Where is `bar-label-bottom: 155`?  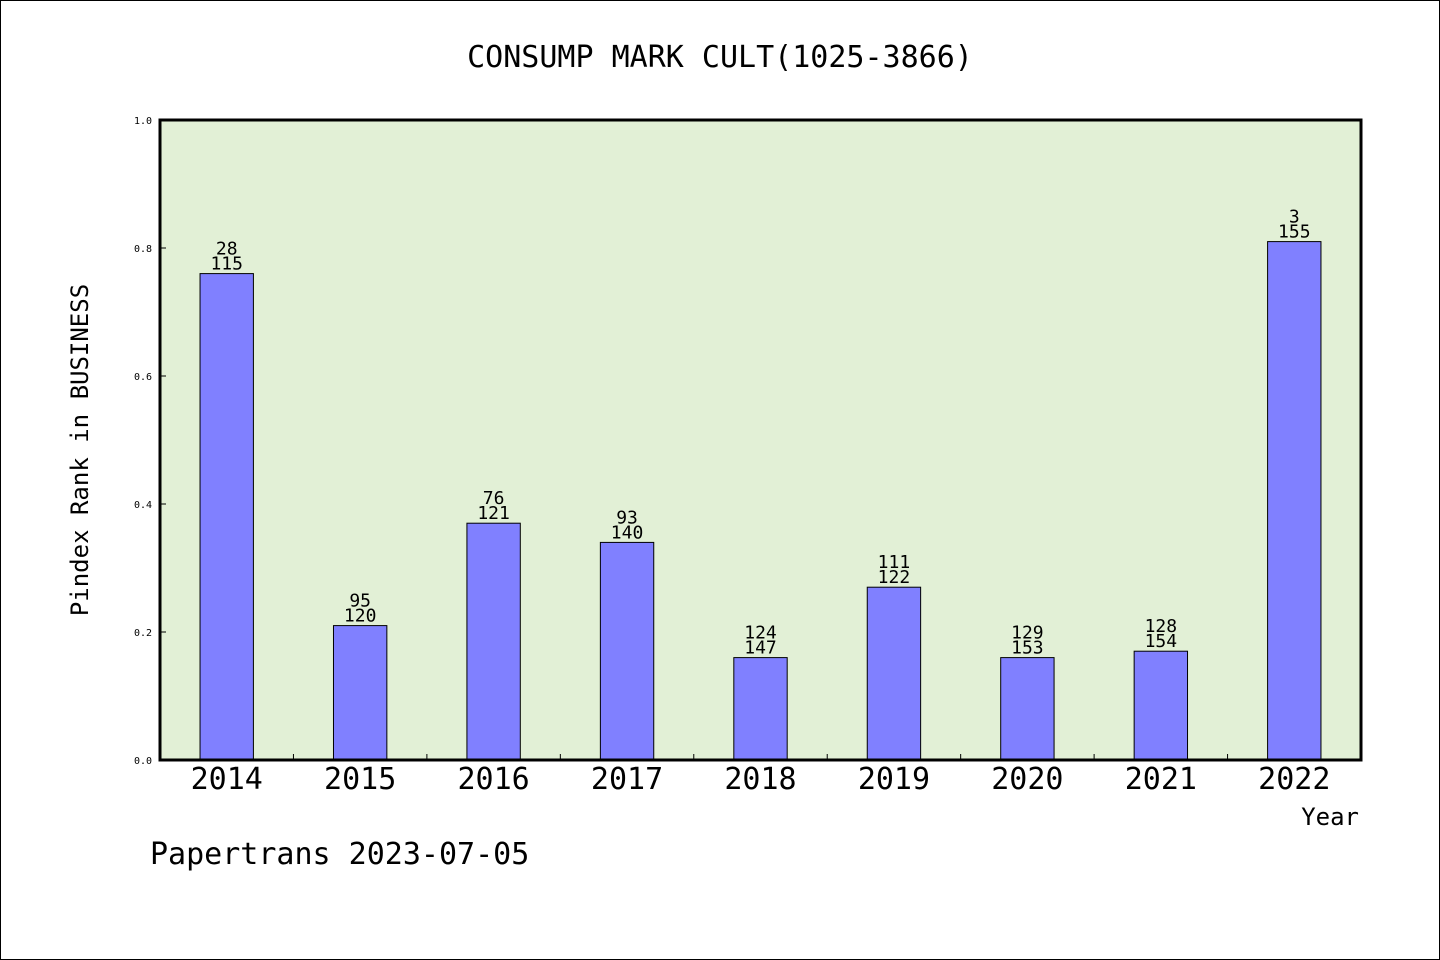 bar-label-bottom: 155 is located at coordinates (1294, 232).